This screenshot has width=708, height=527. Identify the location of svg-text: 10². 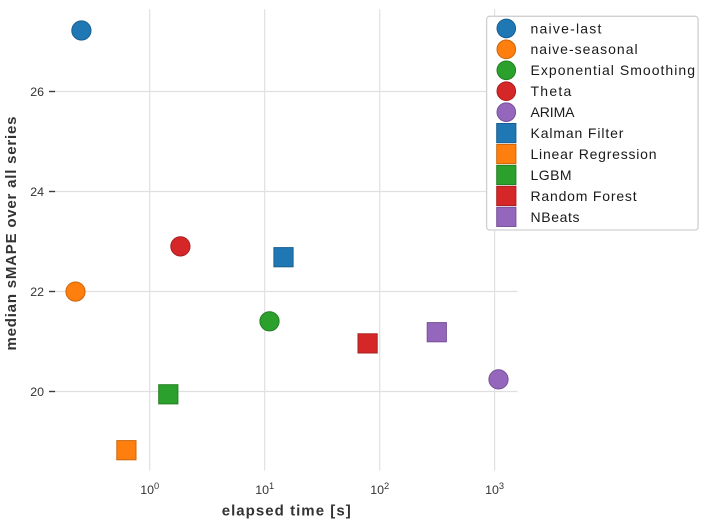
(379, 489).